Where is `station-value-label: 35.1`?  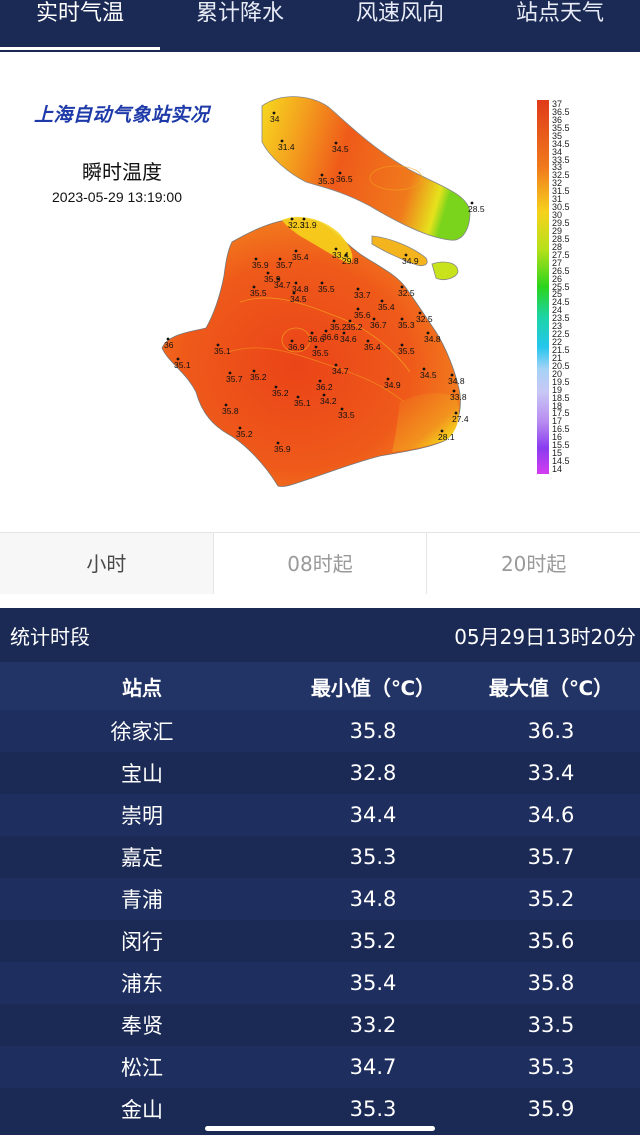
station-value-label: 35.1 is located at coordinates (302, 403).